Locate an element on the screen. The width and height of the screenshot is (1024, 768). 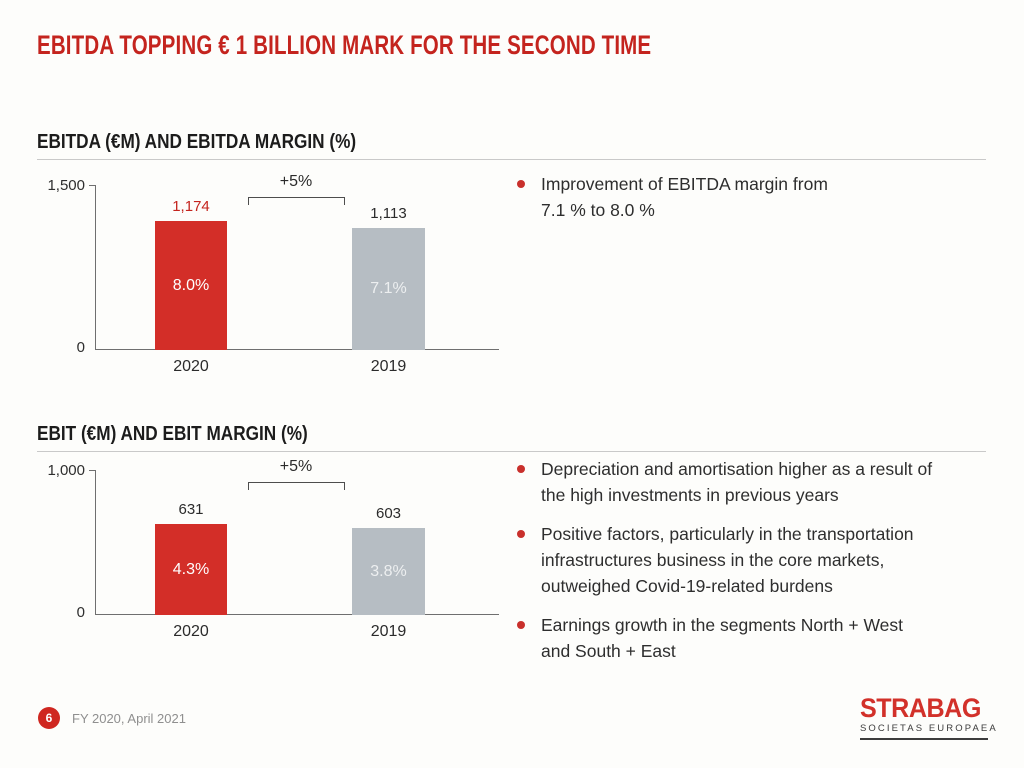
bar-2019: 3.8% is located at coordinates (388, 571).